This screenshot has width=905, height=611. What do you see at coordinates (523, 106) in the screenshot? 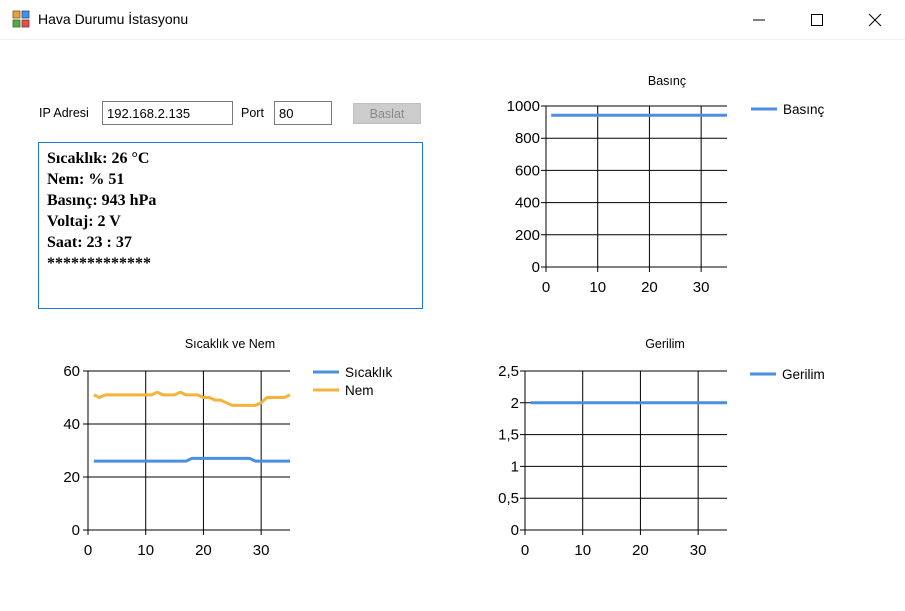
I see `y-tick-label: 1000` at bounding box center [523, 106].